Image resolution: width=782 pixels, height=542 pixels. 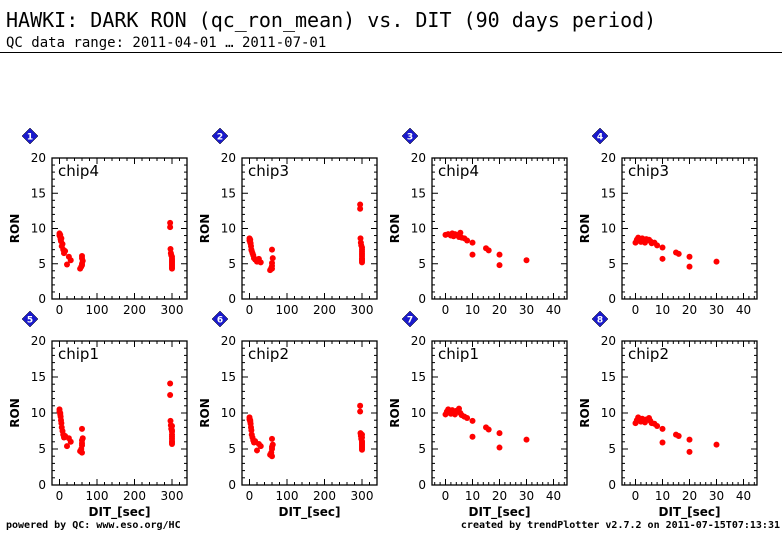 I want to click on panel-chip-label: chip1, so click(x=458, y=354).